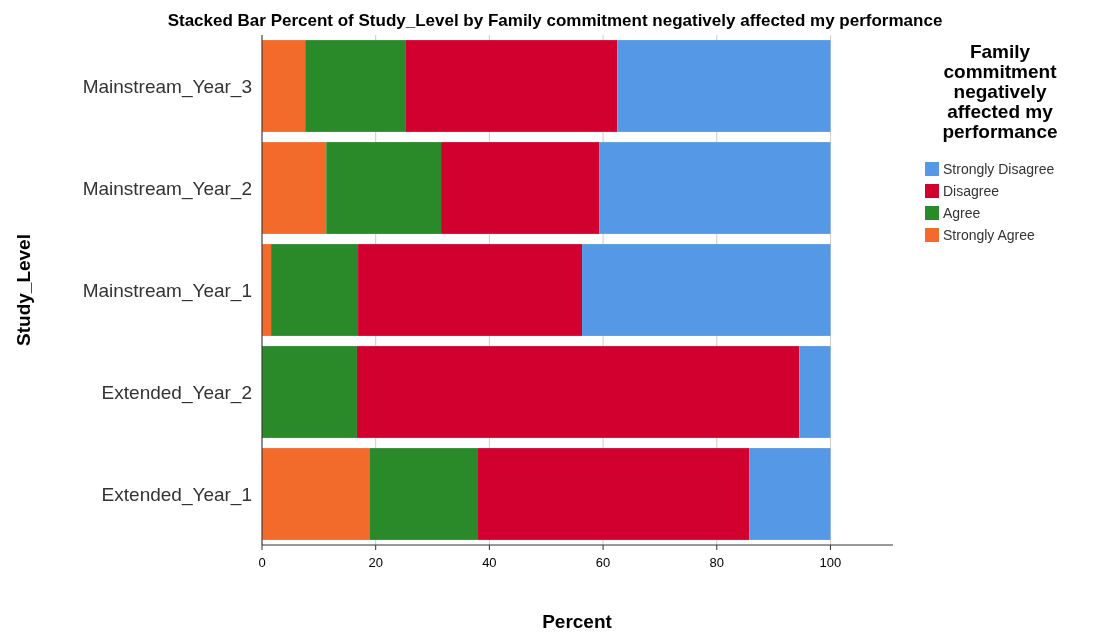 This screenshot has height=640, width=1109. Describe the element at coordinates (830, 562) in the screenshot. I see `x-tick-label: 100` at that location.